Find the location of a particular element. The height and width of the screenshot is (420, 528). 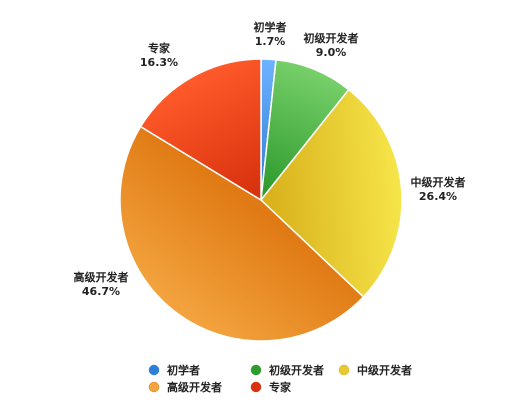

slice-label-value-1: 9.0% is located at coordinates (331, 52).